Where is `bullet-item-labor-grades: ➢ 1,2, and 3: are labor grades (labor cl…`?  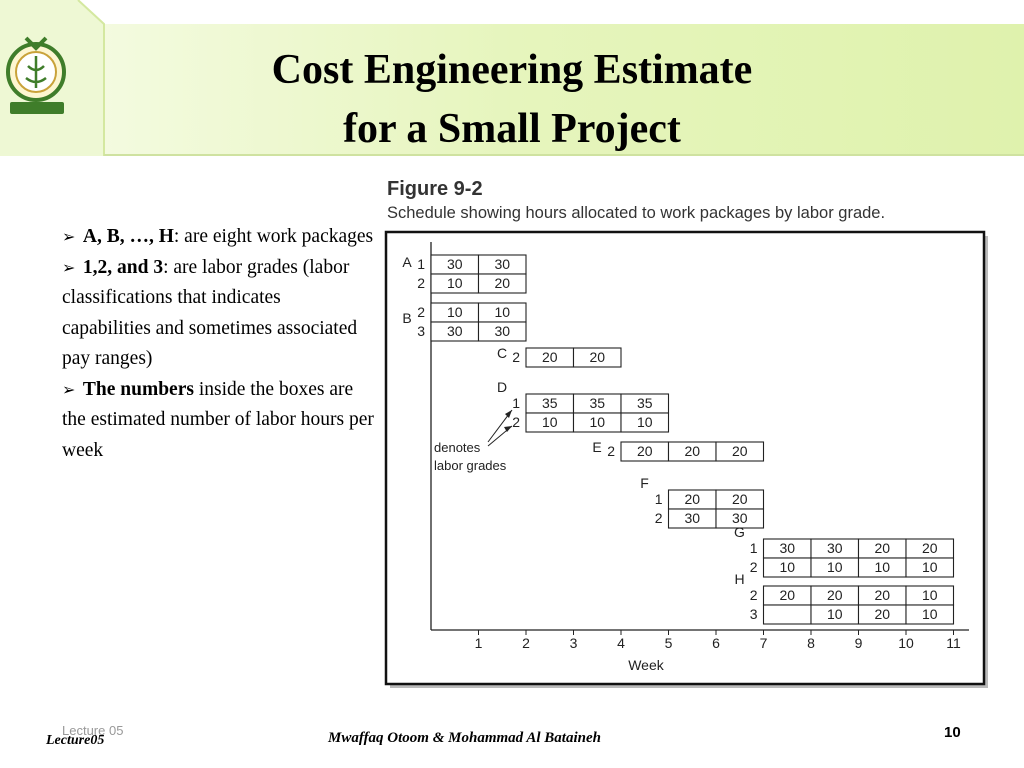 bullet-item-labor-grades: ➢ 1,2, and 3: are labor grades (labor cl… is located at coordinates (218, 314).